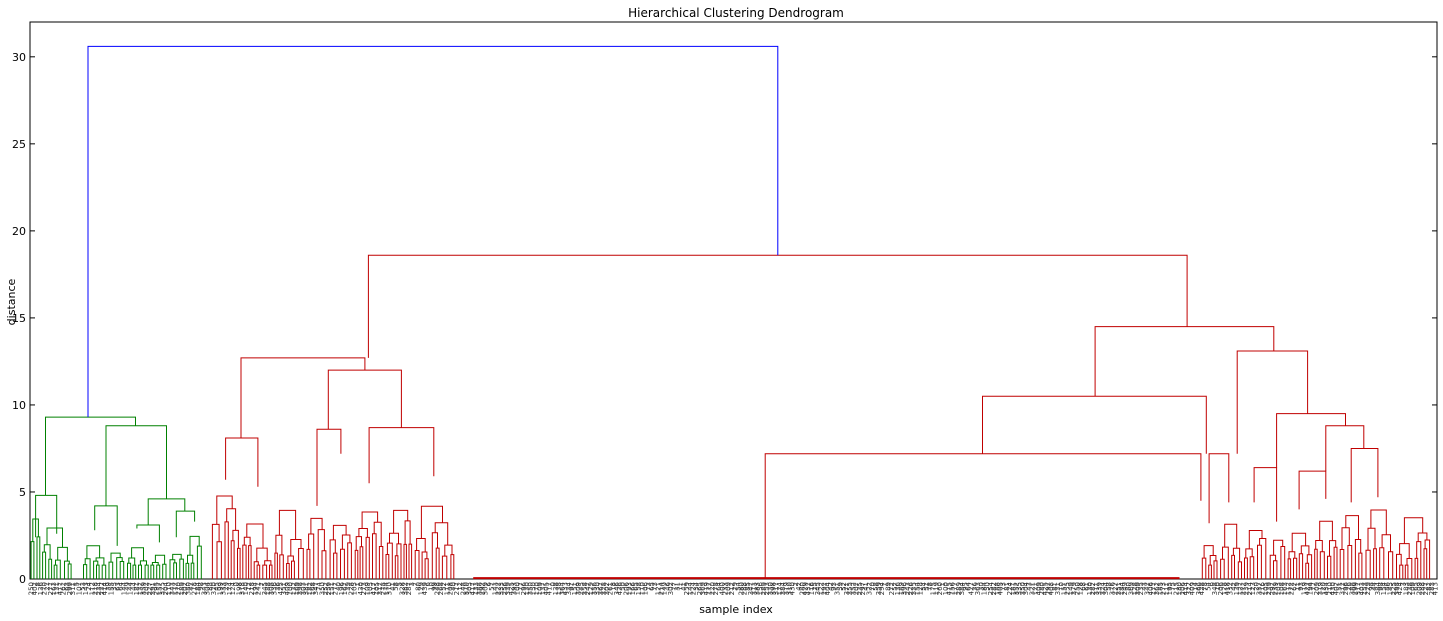 The image size is (1443, 621). I want to click on leaf-tick-label: 292, so click(825, 588).